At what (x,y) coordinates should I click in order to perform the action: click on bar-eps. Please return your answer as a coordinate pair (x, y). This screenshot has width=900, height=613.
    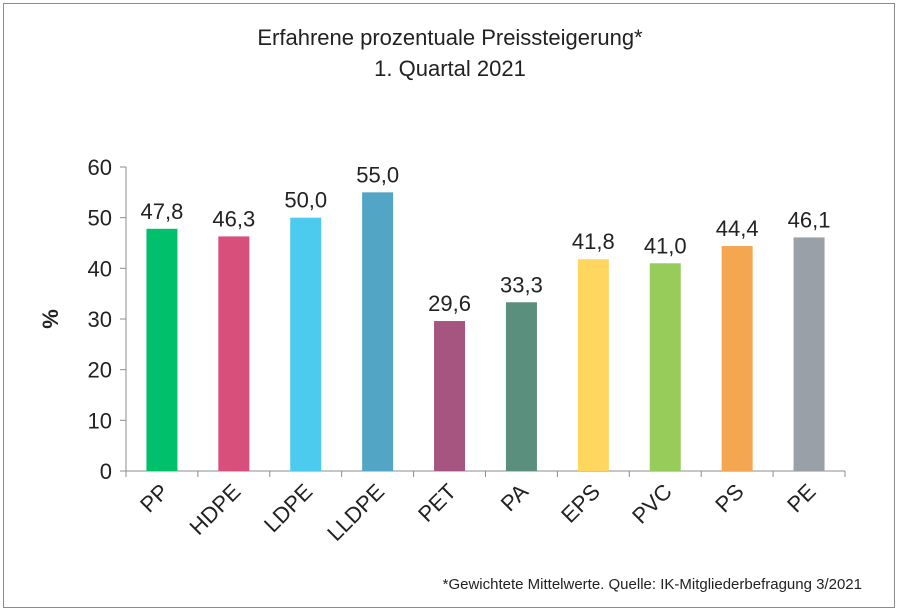
    Looking at the image, I should click on (593, 365).